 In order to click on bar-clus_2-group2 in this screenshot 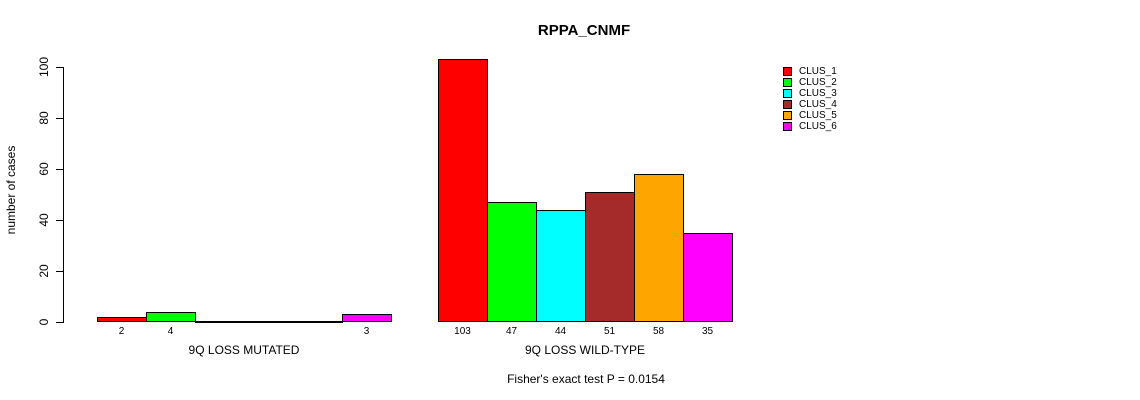, I will do `click(512, 262)`.